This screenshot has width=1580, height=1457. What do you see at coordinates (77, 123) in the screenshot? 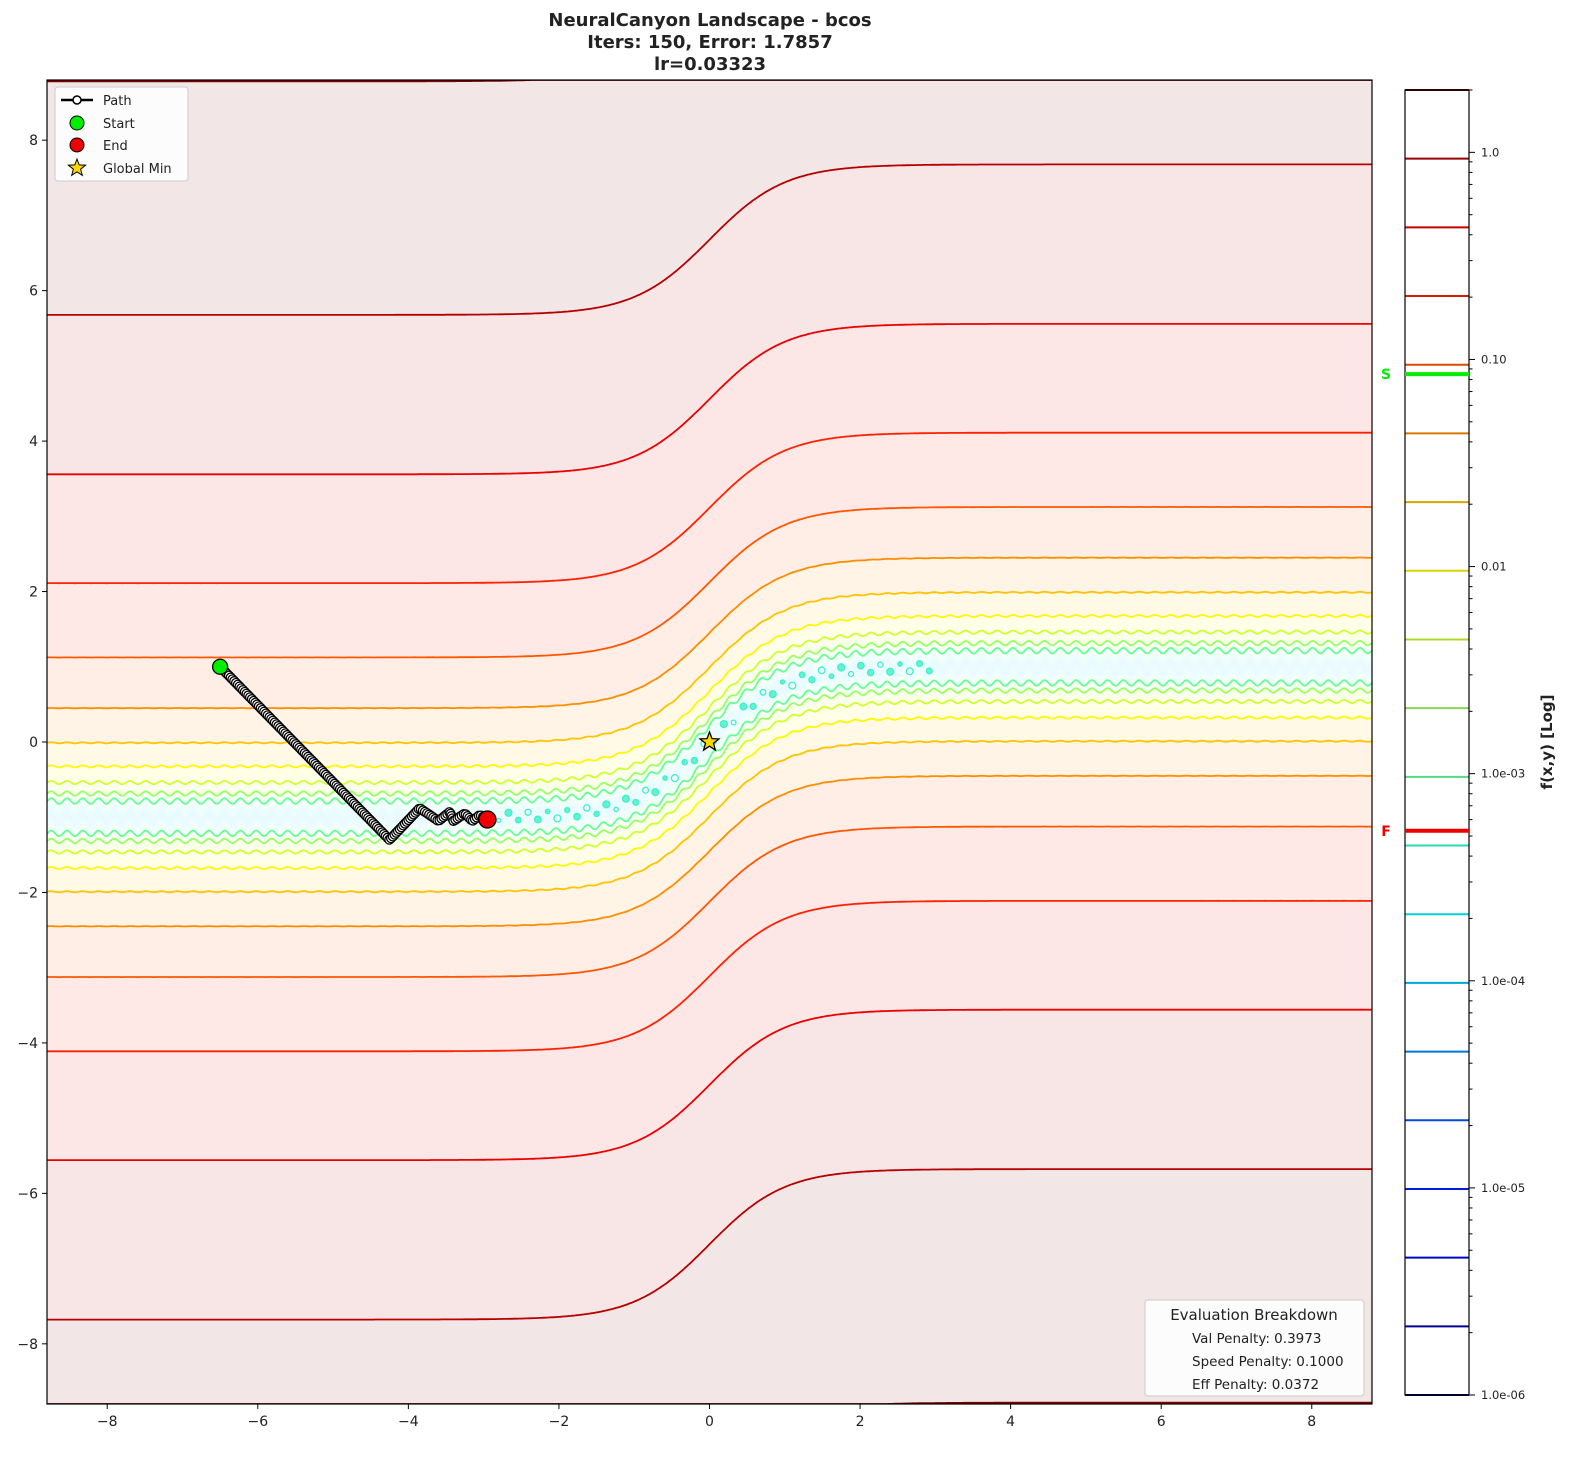
I see `legend-start-marker` at bounding box center [77, 123].